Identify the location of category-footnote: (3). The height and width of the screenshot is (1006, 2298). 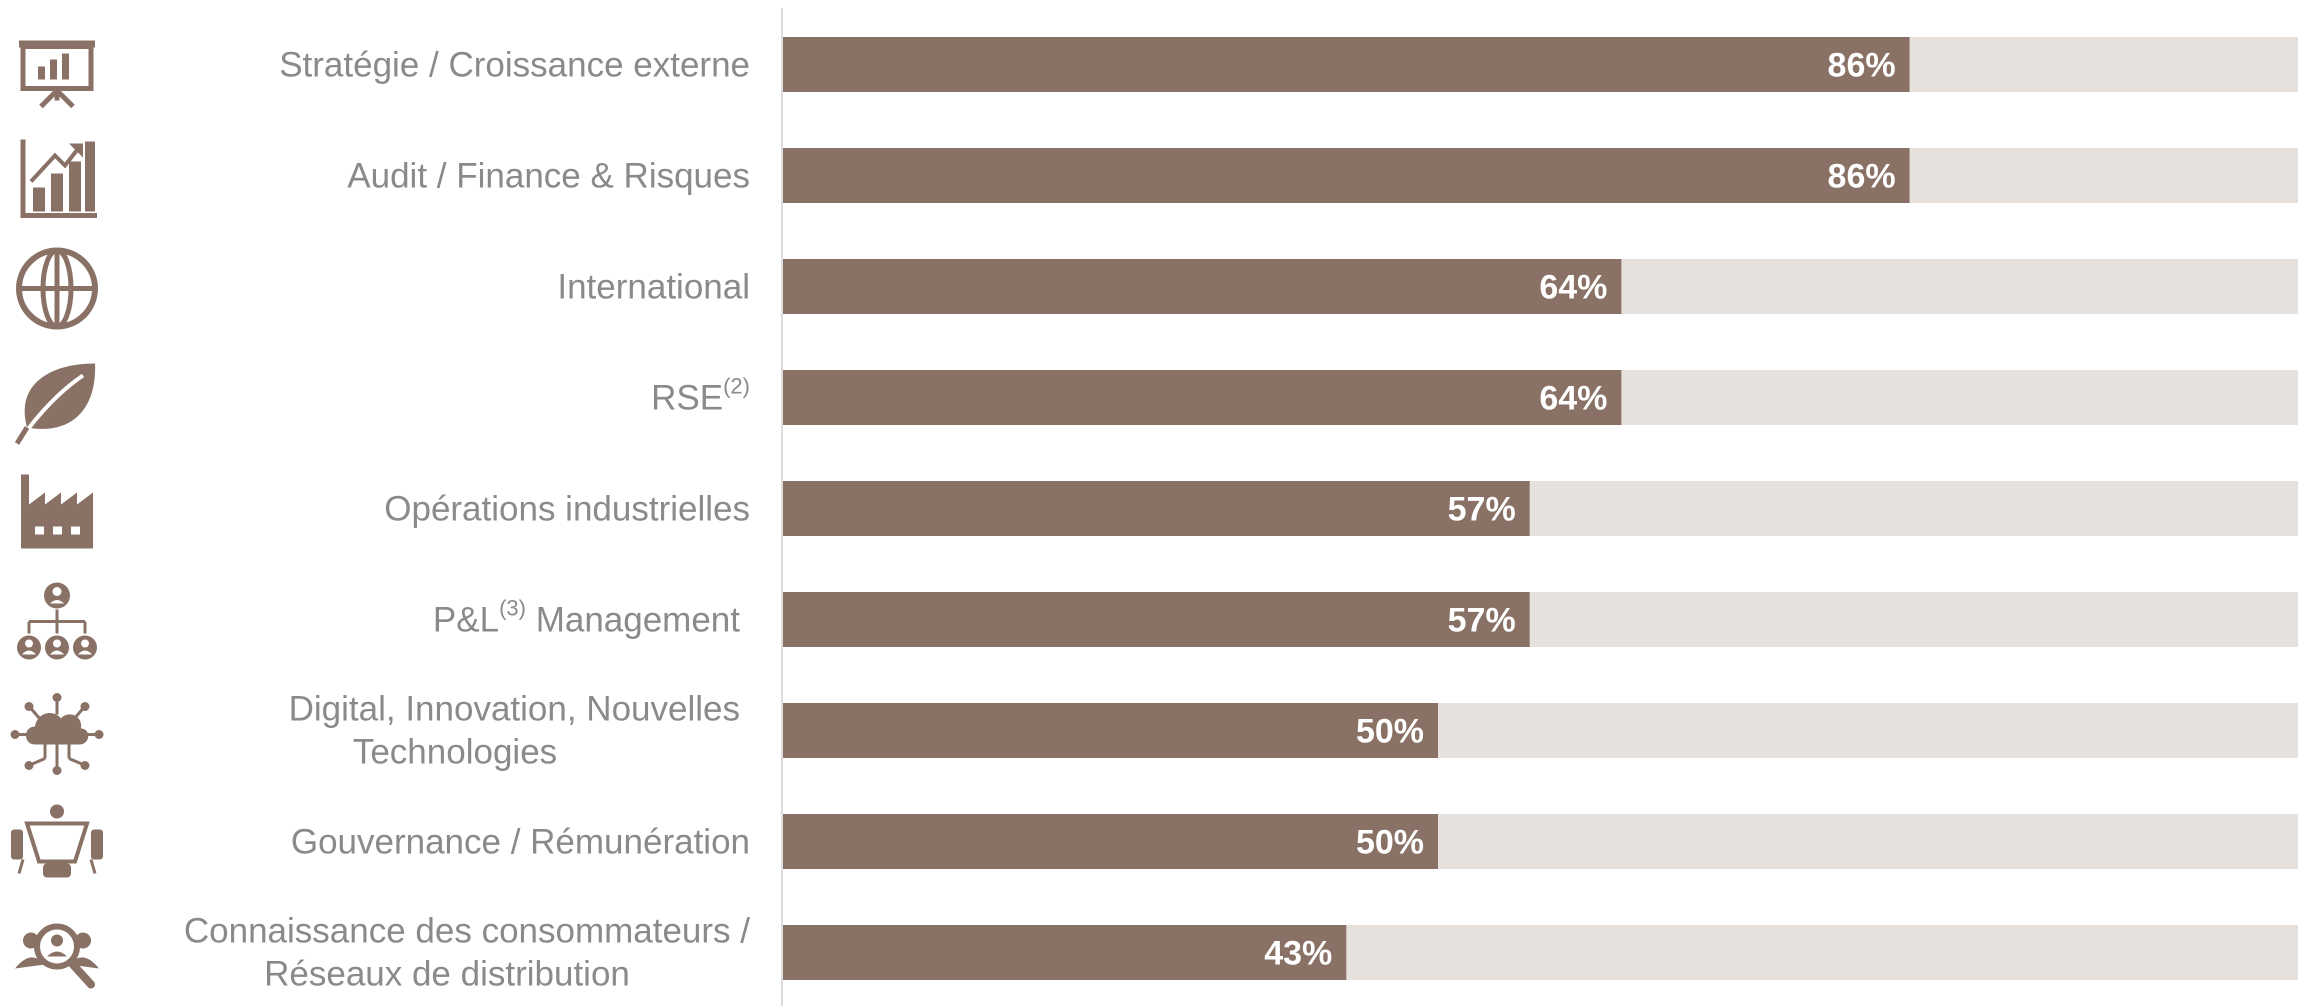
(512, 608).